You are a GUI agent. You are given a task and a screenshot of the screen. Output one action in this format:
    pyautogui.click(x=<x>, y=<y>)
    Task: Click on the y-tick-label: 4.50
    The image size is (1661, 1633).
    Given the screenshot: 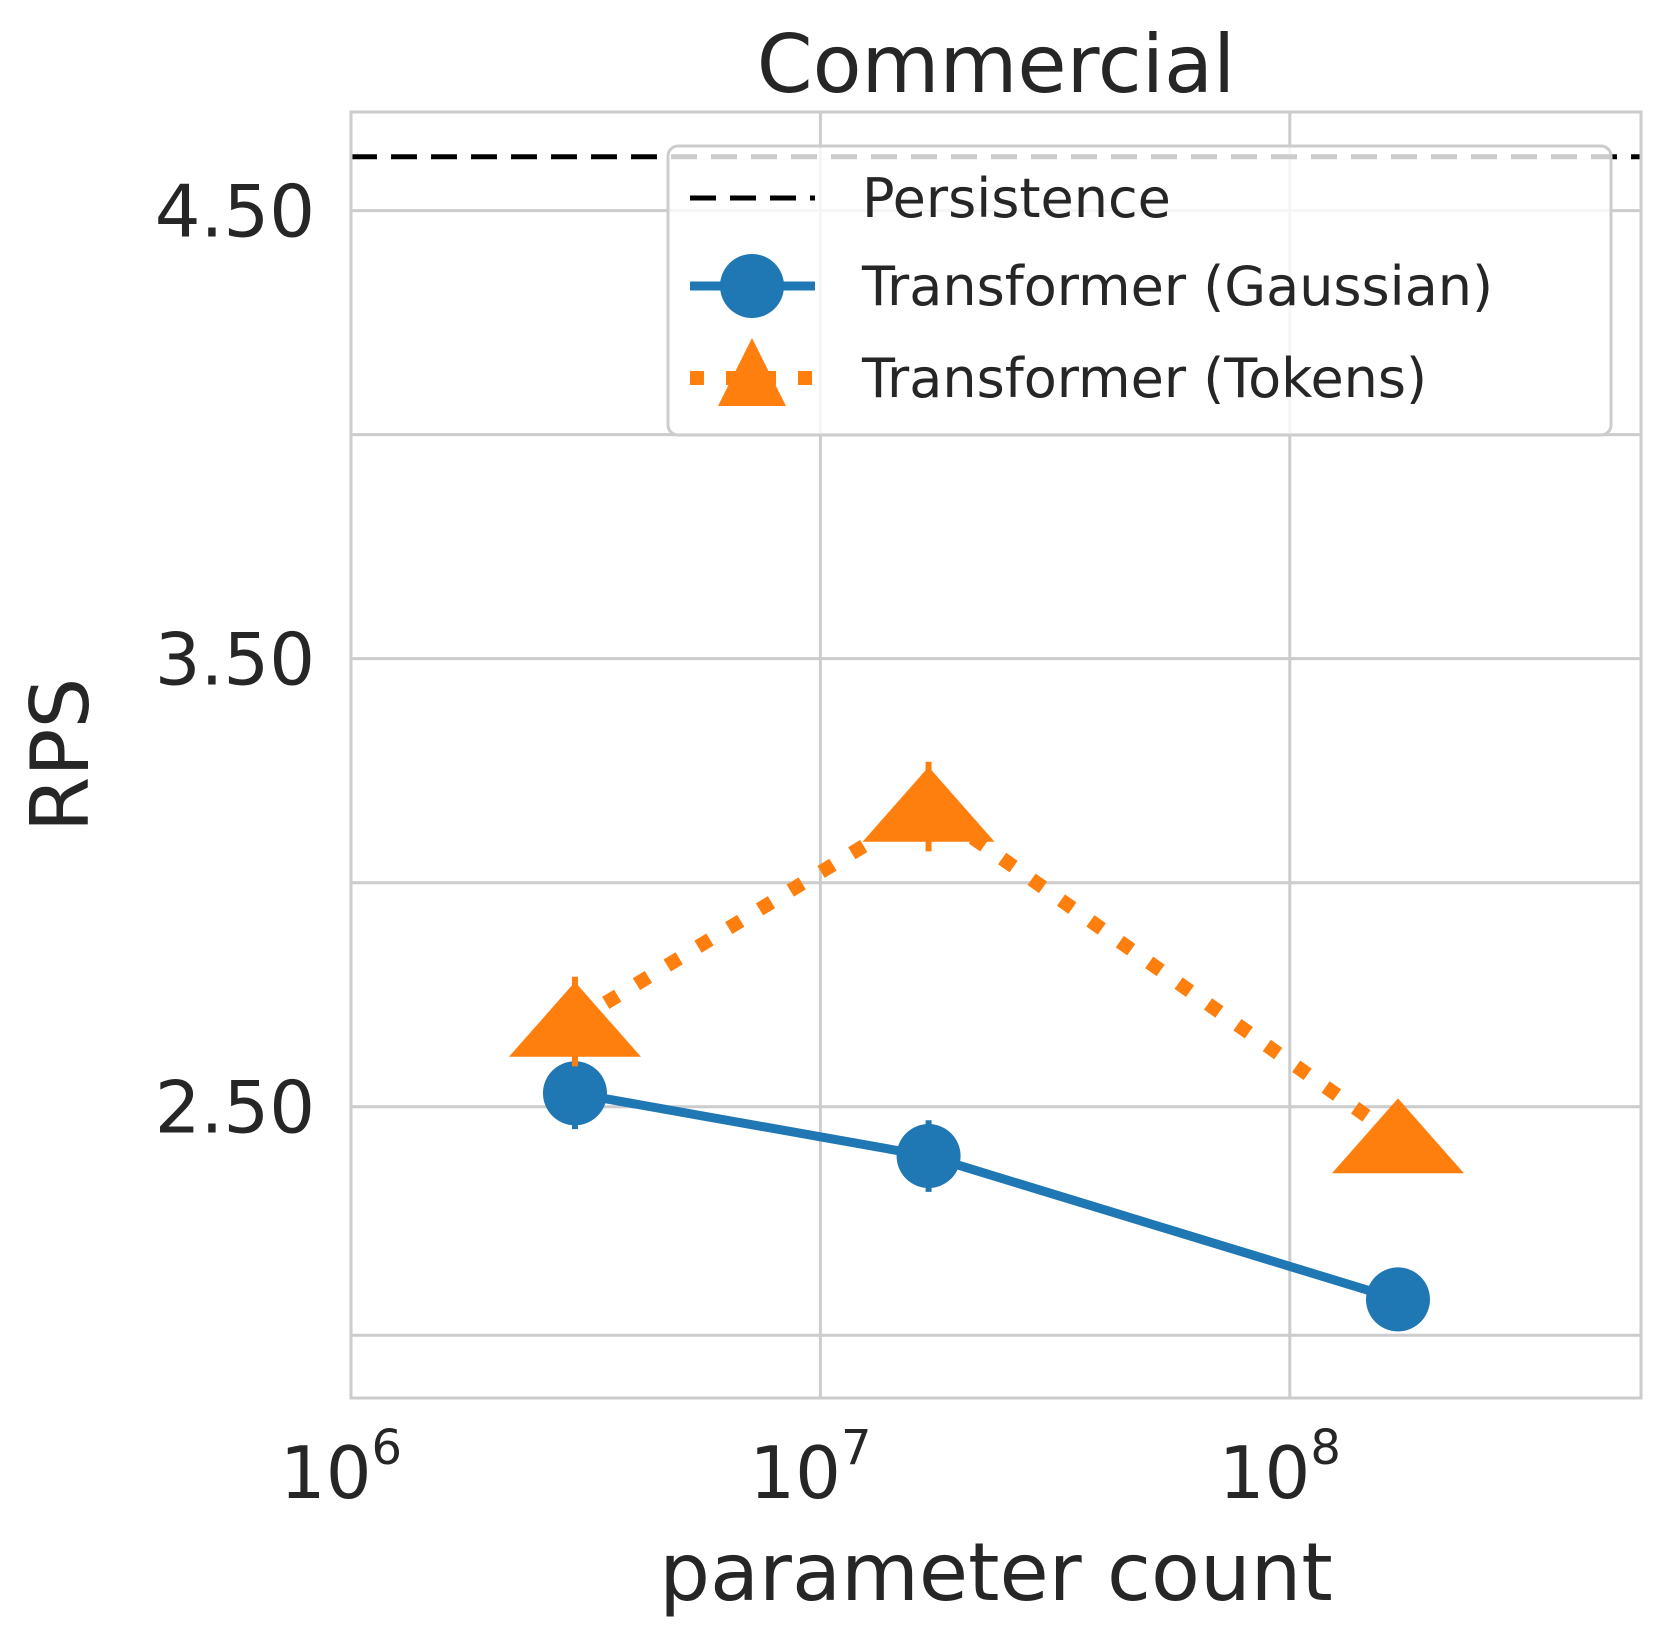 What is the action you would take?
    pyautogui.click(x=235, y=212)
    